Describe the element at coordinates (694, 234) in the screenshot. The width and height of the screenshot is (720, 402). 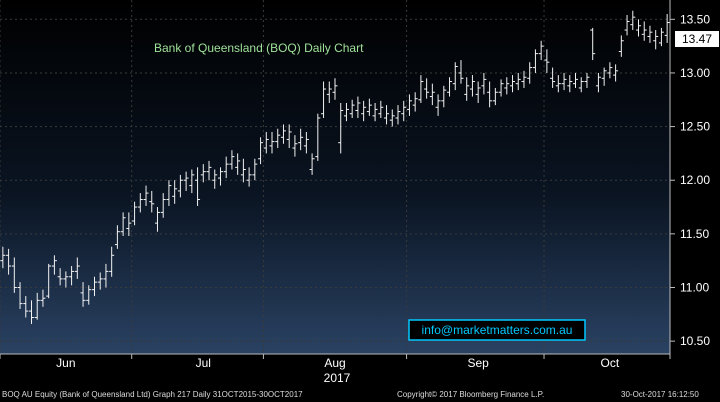
I see `y-tick-label: 11.50` at that location.